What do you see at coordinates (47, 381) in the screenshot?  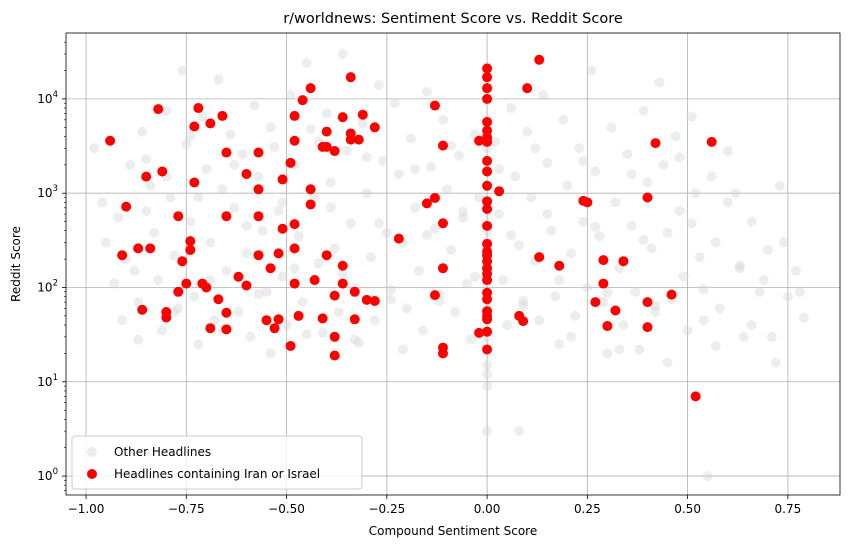 I see `y-tick-label: 10¹` at bounding box center [47, 381].